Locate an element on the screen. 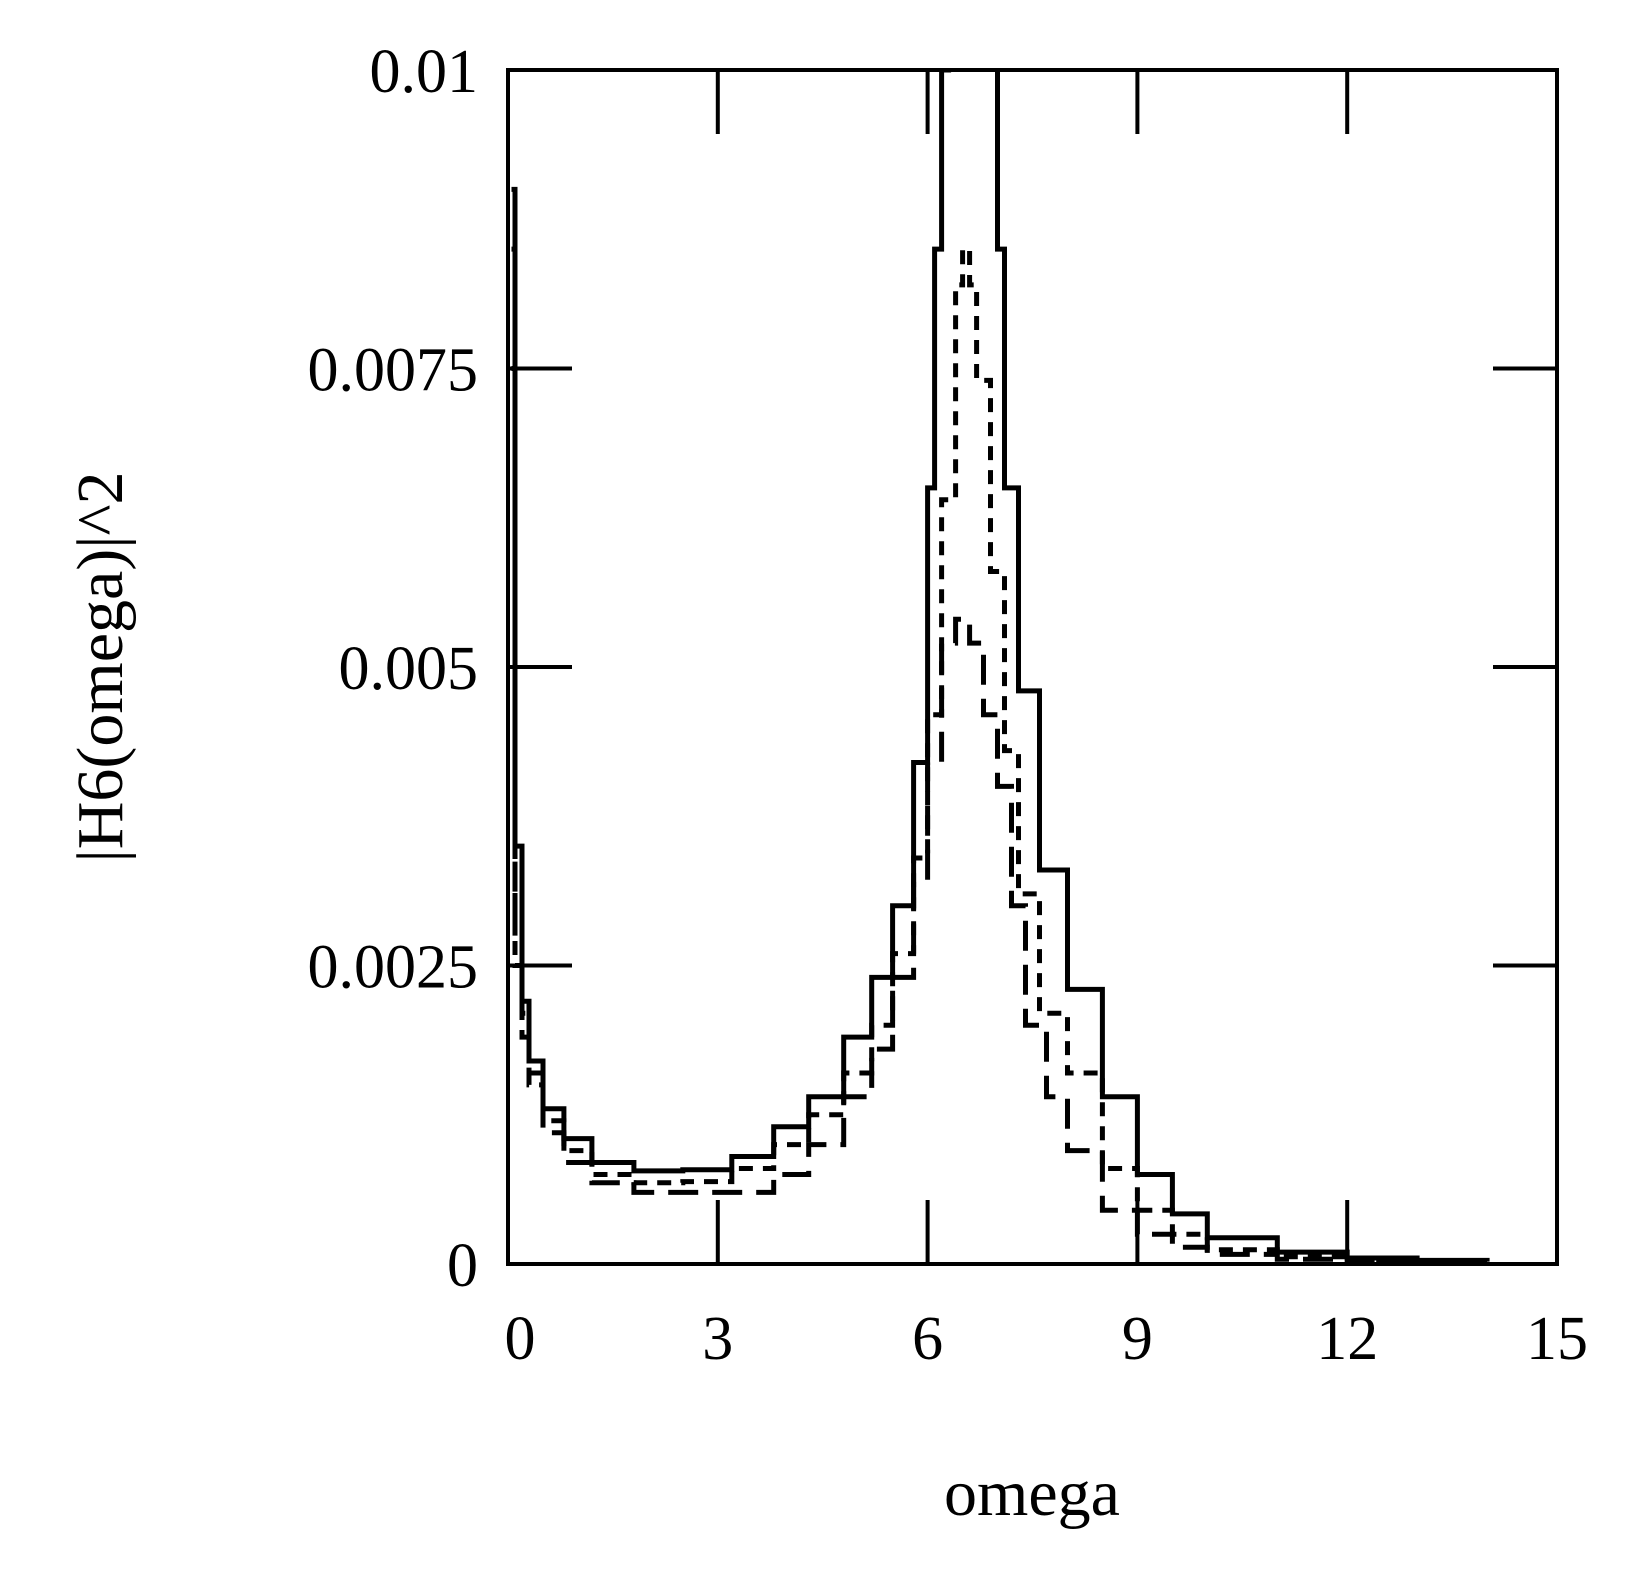 The image size is (1642, 1571). x-tick-label: 3 is located at coordinates (717, 1339).